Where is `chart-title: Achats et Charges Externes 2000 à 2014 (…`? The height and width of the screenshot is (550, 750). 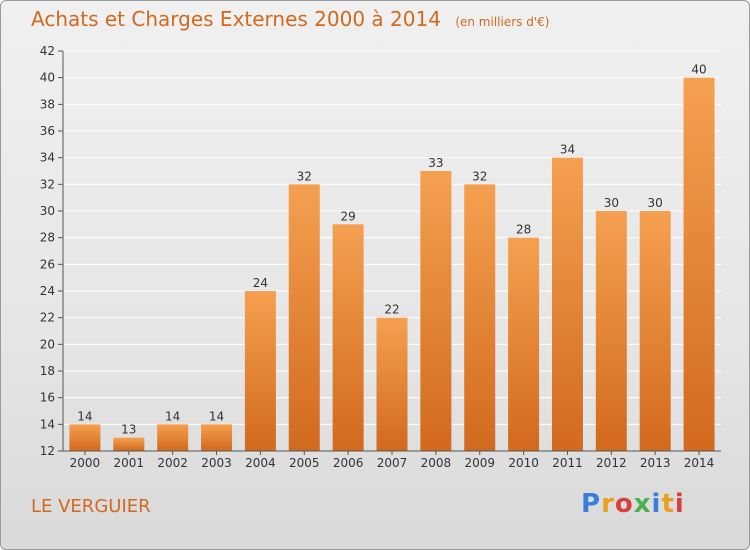 chart-title: Achats et Charges Externes 2000 à 2014 (… is located at coordinates (290, 19).